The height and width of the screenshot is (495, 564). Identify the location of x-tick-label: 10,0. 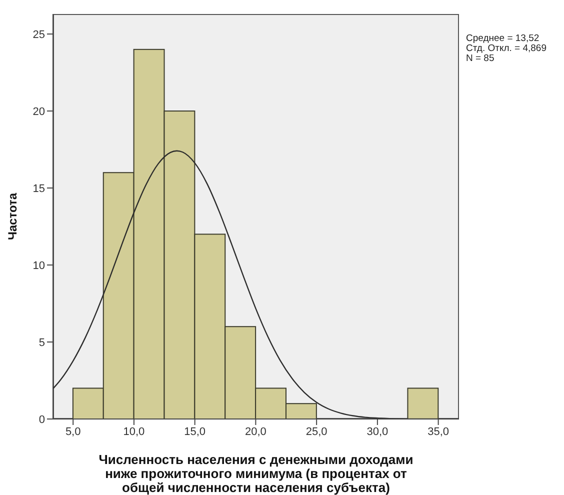
(134, 432).